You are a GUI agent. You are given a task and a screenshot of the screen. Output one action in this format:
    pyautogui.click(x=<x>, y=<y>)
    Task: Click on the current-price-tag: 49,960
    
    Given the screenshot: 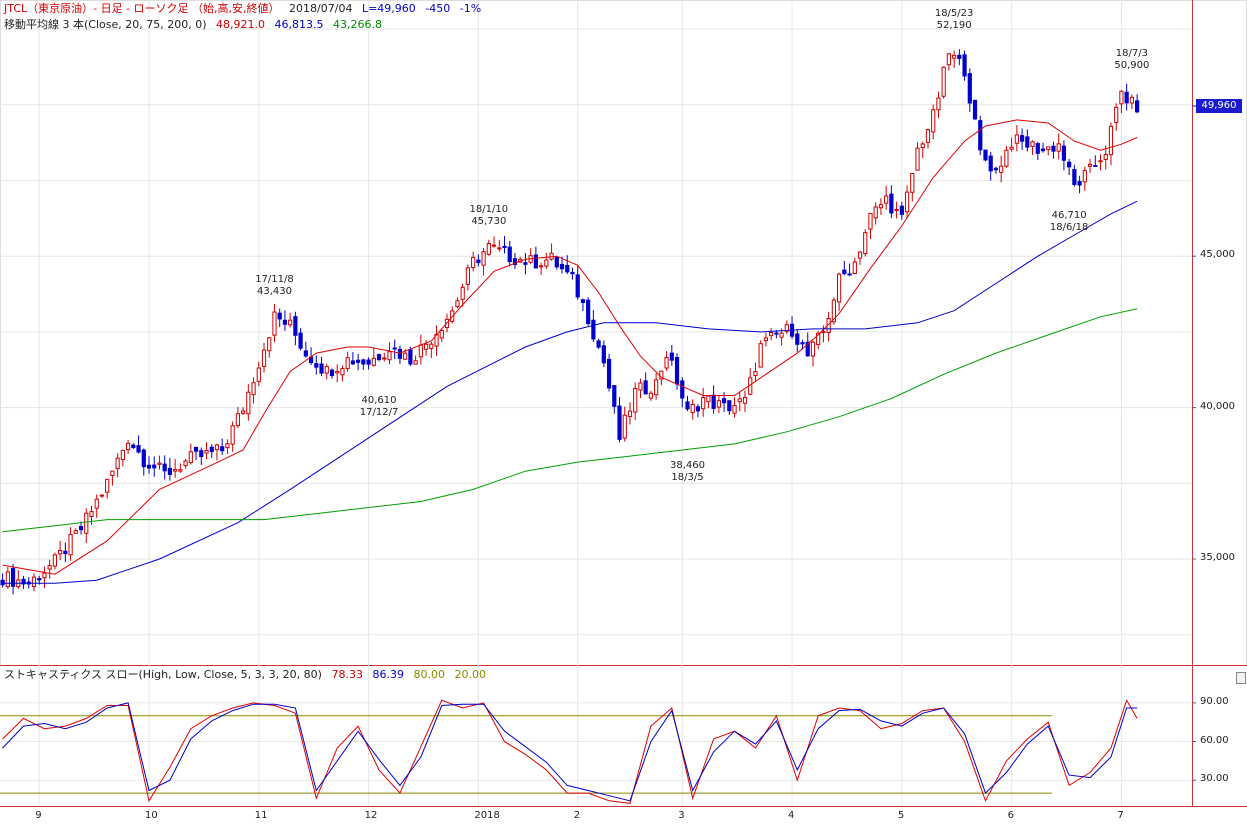 What is the action you would take?
    pyautogui.click(x=1219, y=106)
    